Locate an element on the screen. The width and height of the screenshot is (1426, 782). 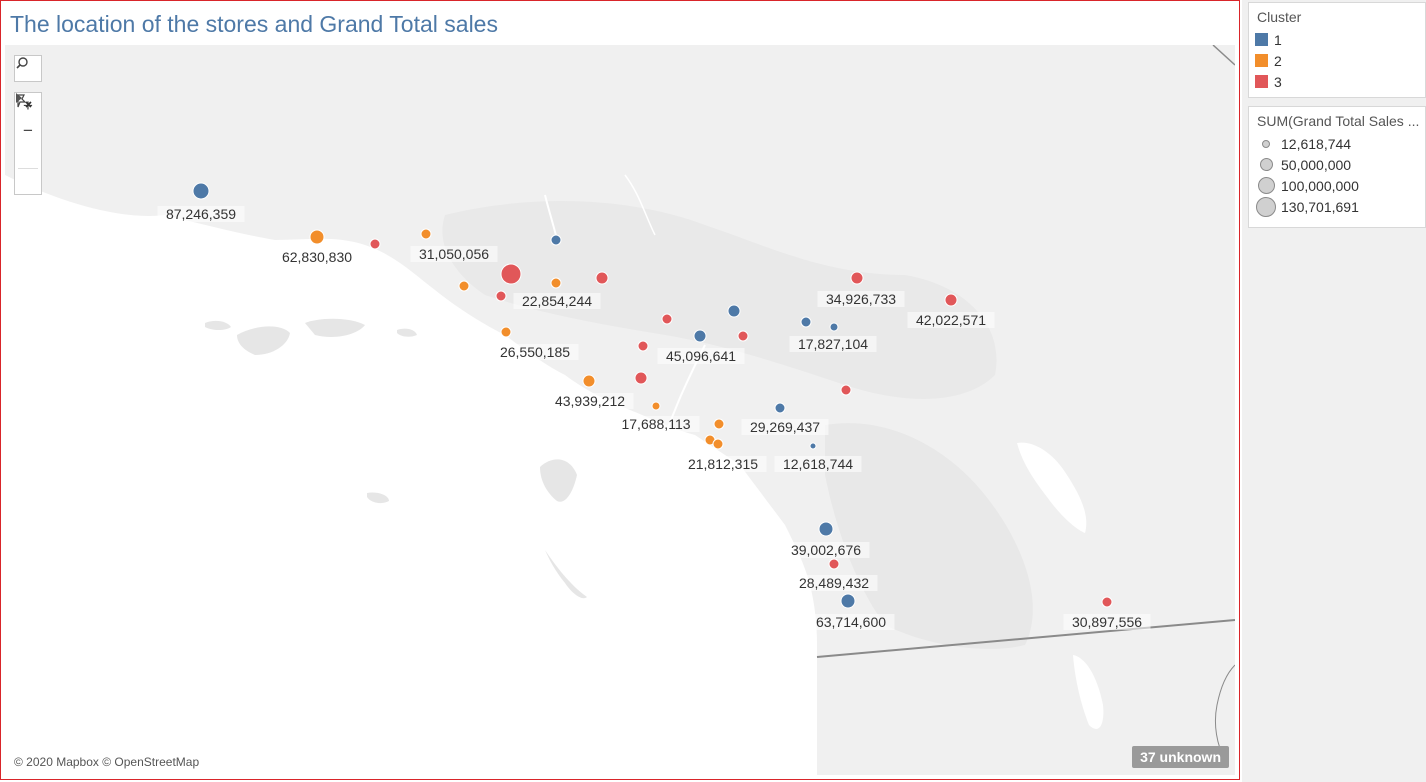
legend-item-size: 100,000,000 is located at coordinates (1337, 185).